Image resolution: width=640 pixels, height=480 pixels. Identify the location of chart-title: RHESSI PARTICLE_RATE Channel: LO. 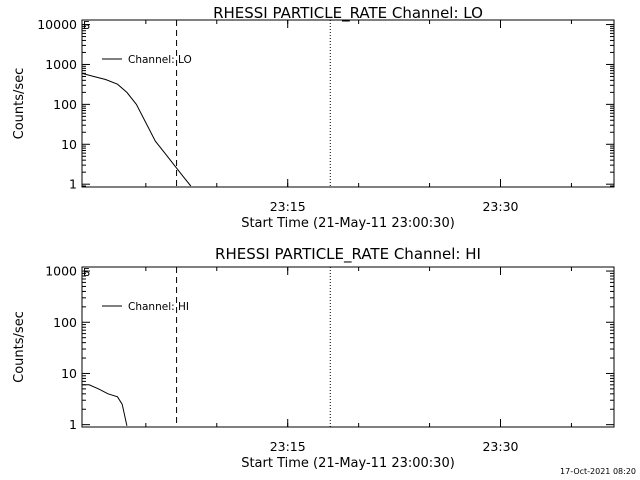
(348, 13).